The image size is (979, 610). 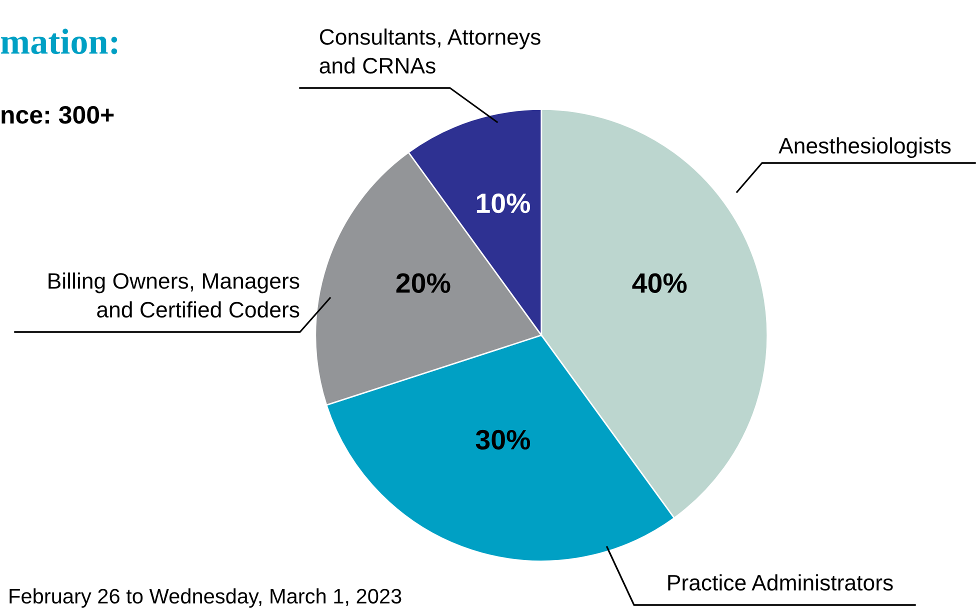 What do you see at coordinates (206, 598) in the screenshot?
I see `text: February 26 to Wednesday, March 1, 2023` at bounding box center [206, 598].